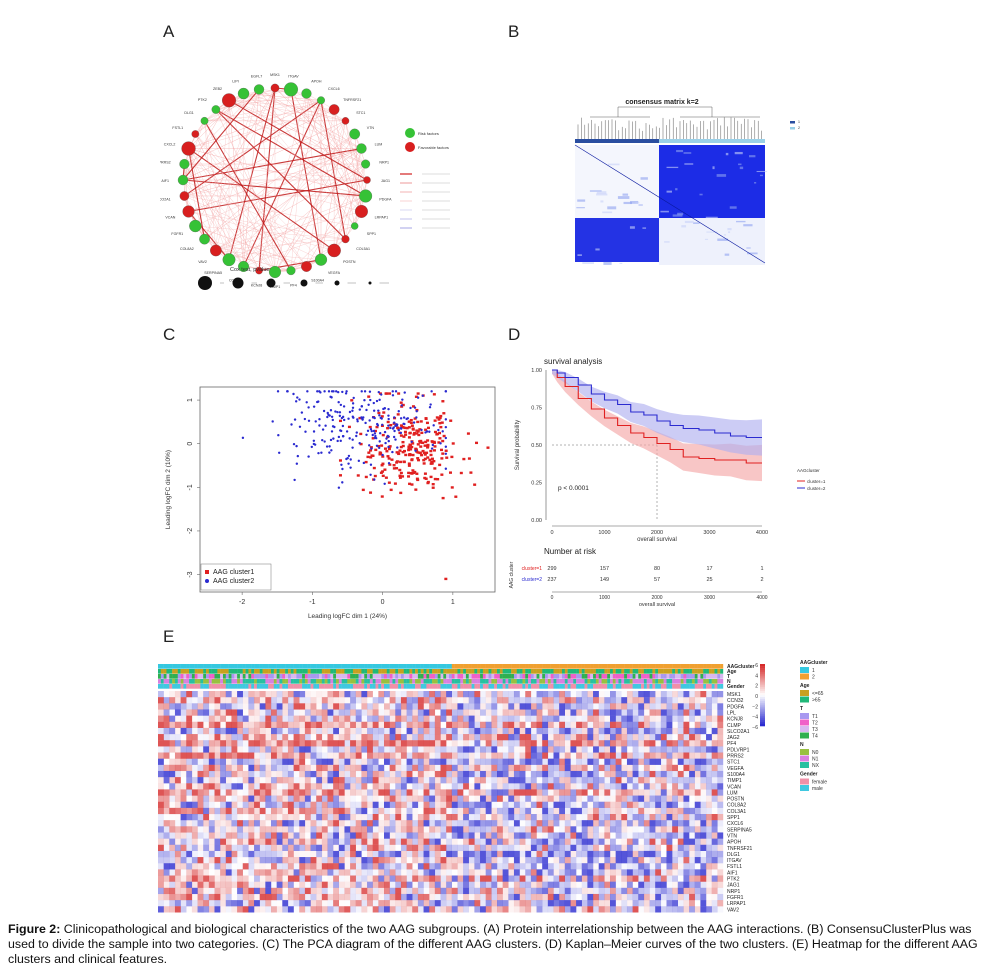 The height and width of the screenshot is (979, 1005). Describe the element at coordinates (441, 802) in the screenshot. I see `heatmap-cells` at that location.